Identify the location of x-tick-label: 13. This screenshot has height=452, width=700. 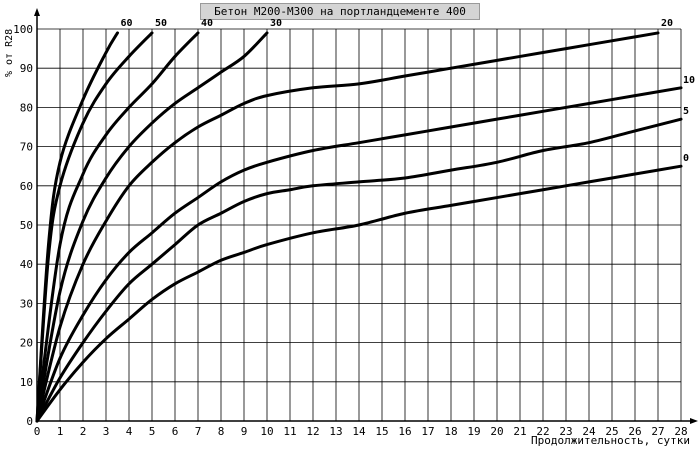
(335, 431).